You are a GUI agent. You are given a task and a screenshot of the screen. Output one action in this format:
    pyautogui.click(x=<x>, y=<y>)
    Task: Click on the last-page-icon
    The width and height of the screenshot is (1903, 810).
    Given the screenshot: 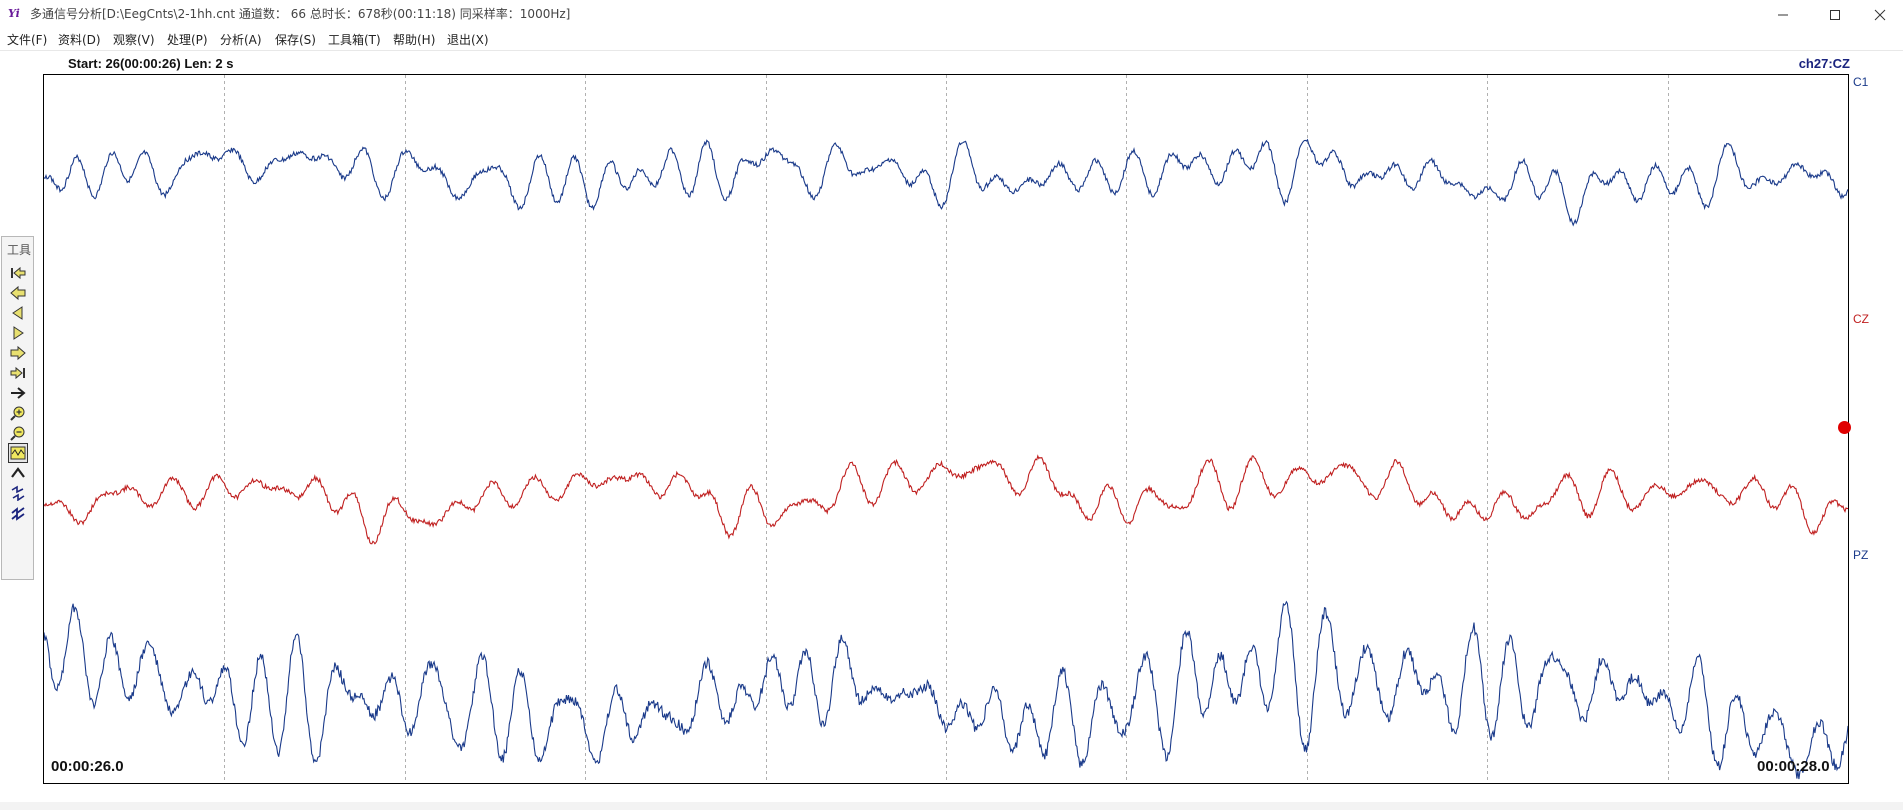 What is the action you would take?
    pyautogui.click(x=17, y=373)
    